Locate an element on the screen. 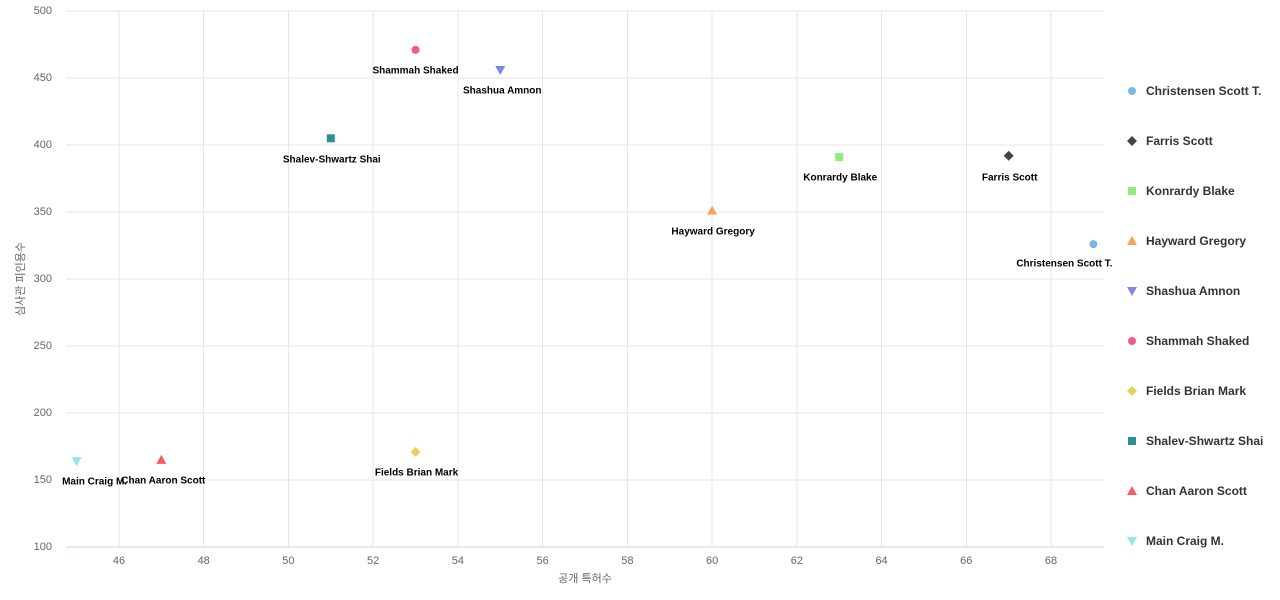 Image resolution: width=1280 pixels, height=600 pixels. x-tick-label: 62 is located at coordinates (796, 561).